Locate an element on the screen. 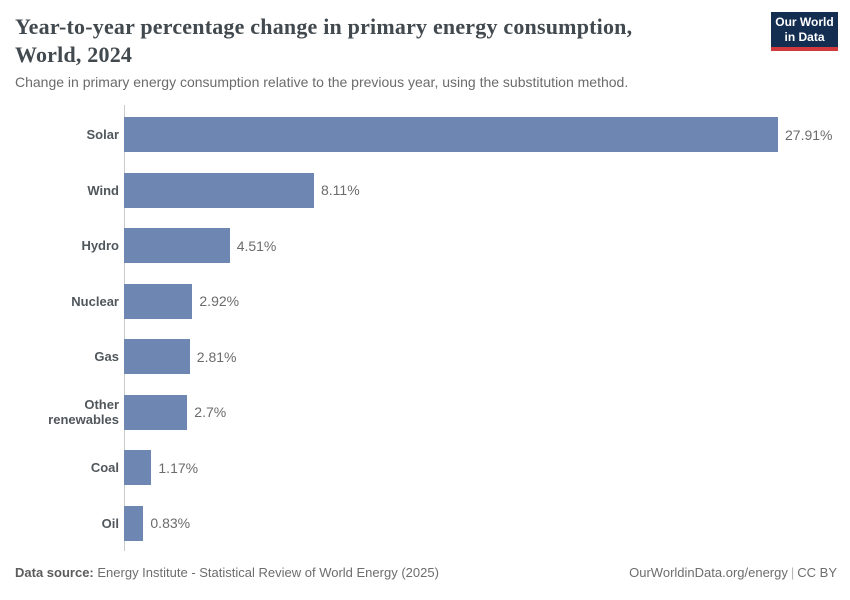 The image size is (850, 600). credit-line: OurWorldinData.org/energy | CC BY is located at coordinates (733, 572).